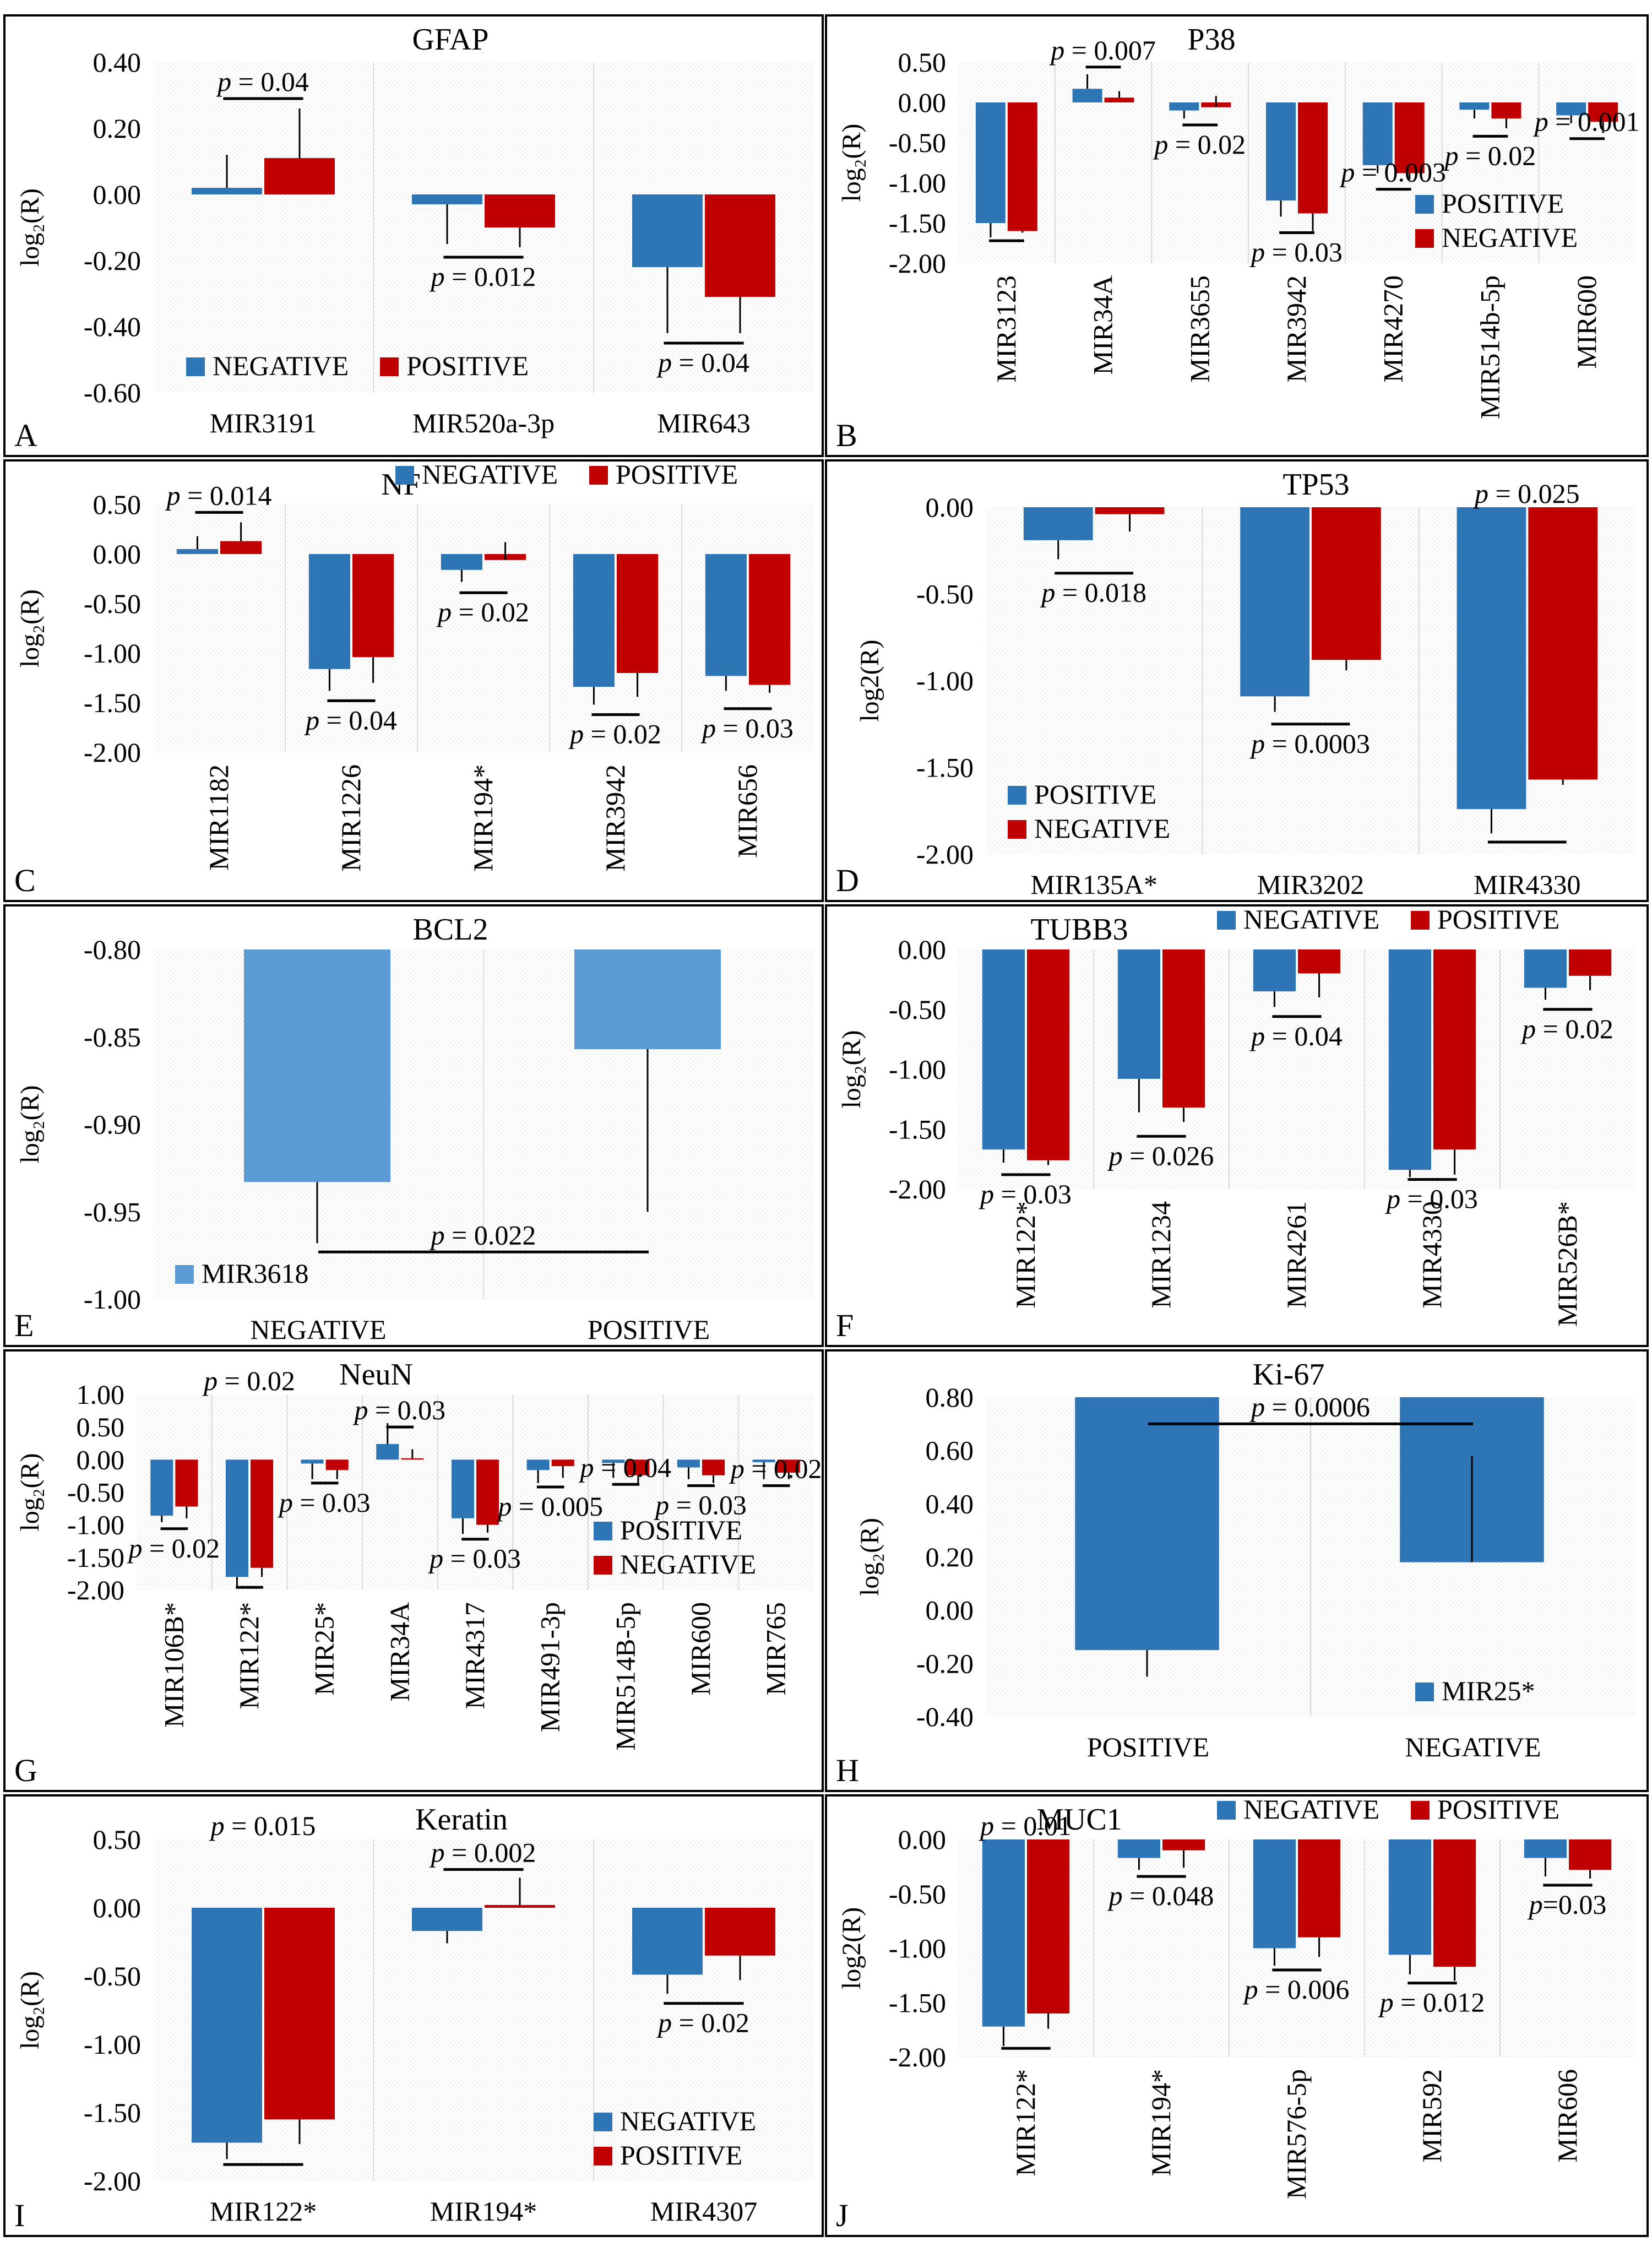  I want to click on chart-title: GFAP, so click(450, 40).